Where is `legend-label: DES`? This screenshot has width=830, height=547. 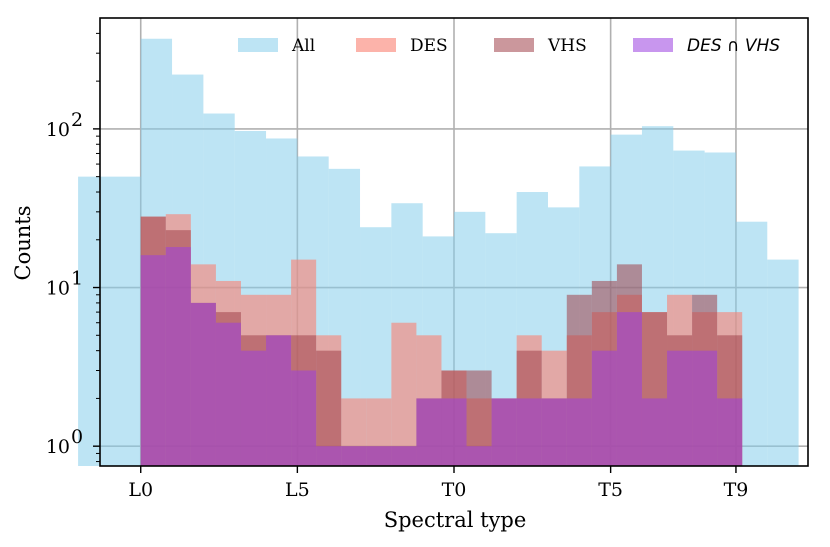 legend-label: DES is located at coordinates (429, 46).